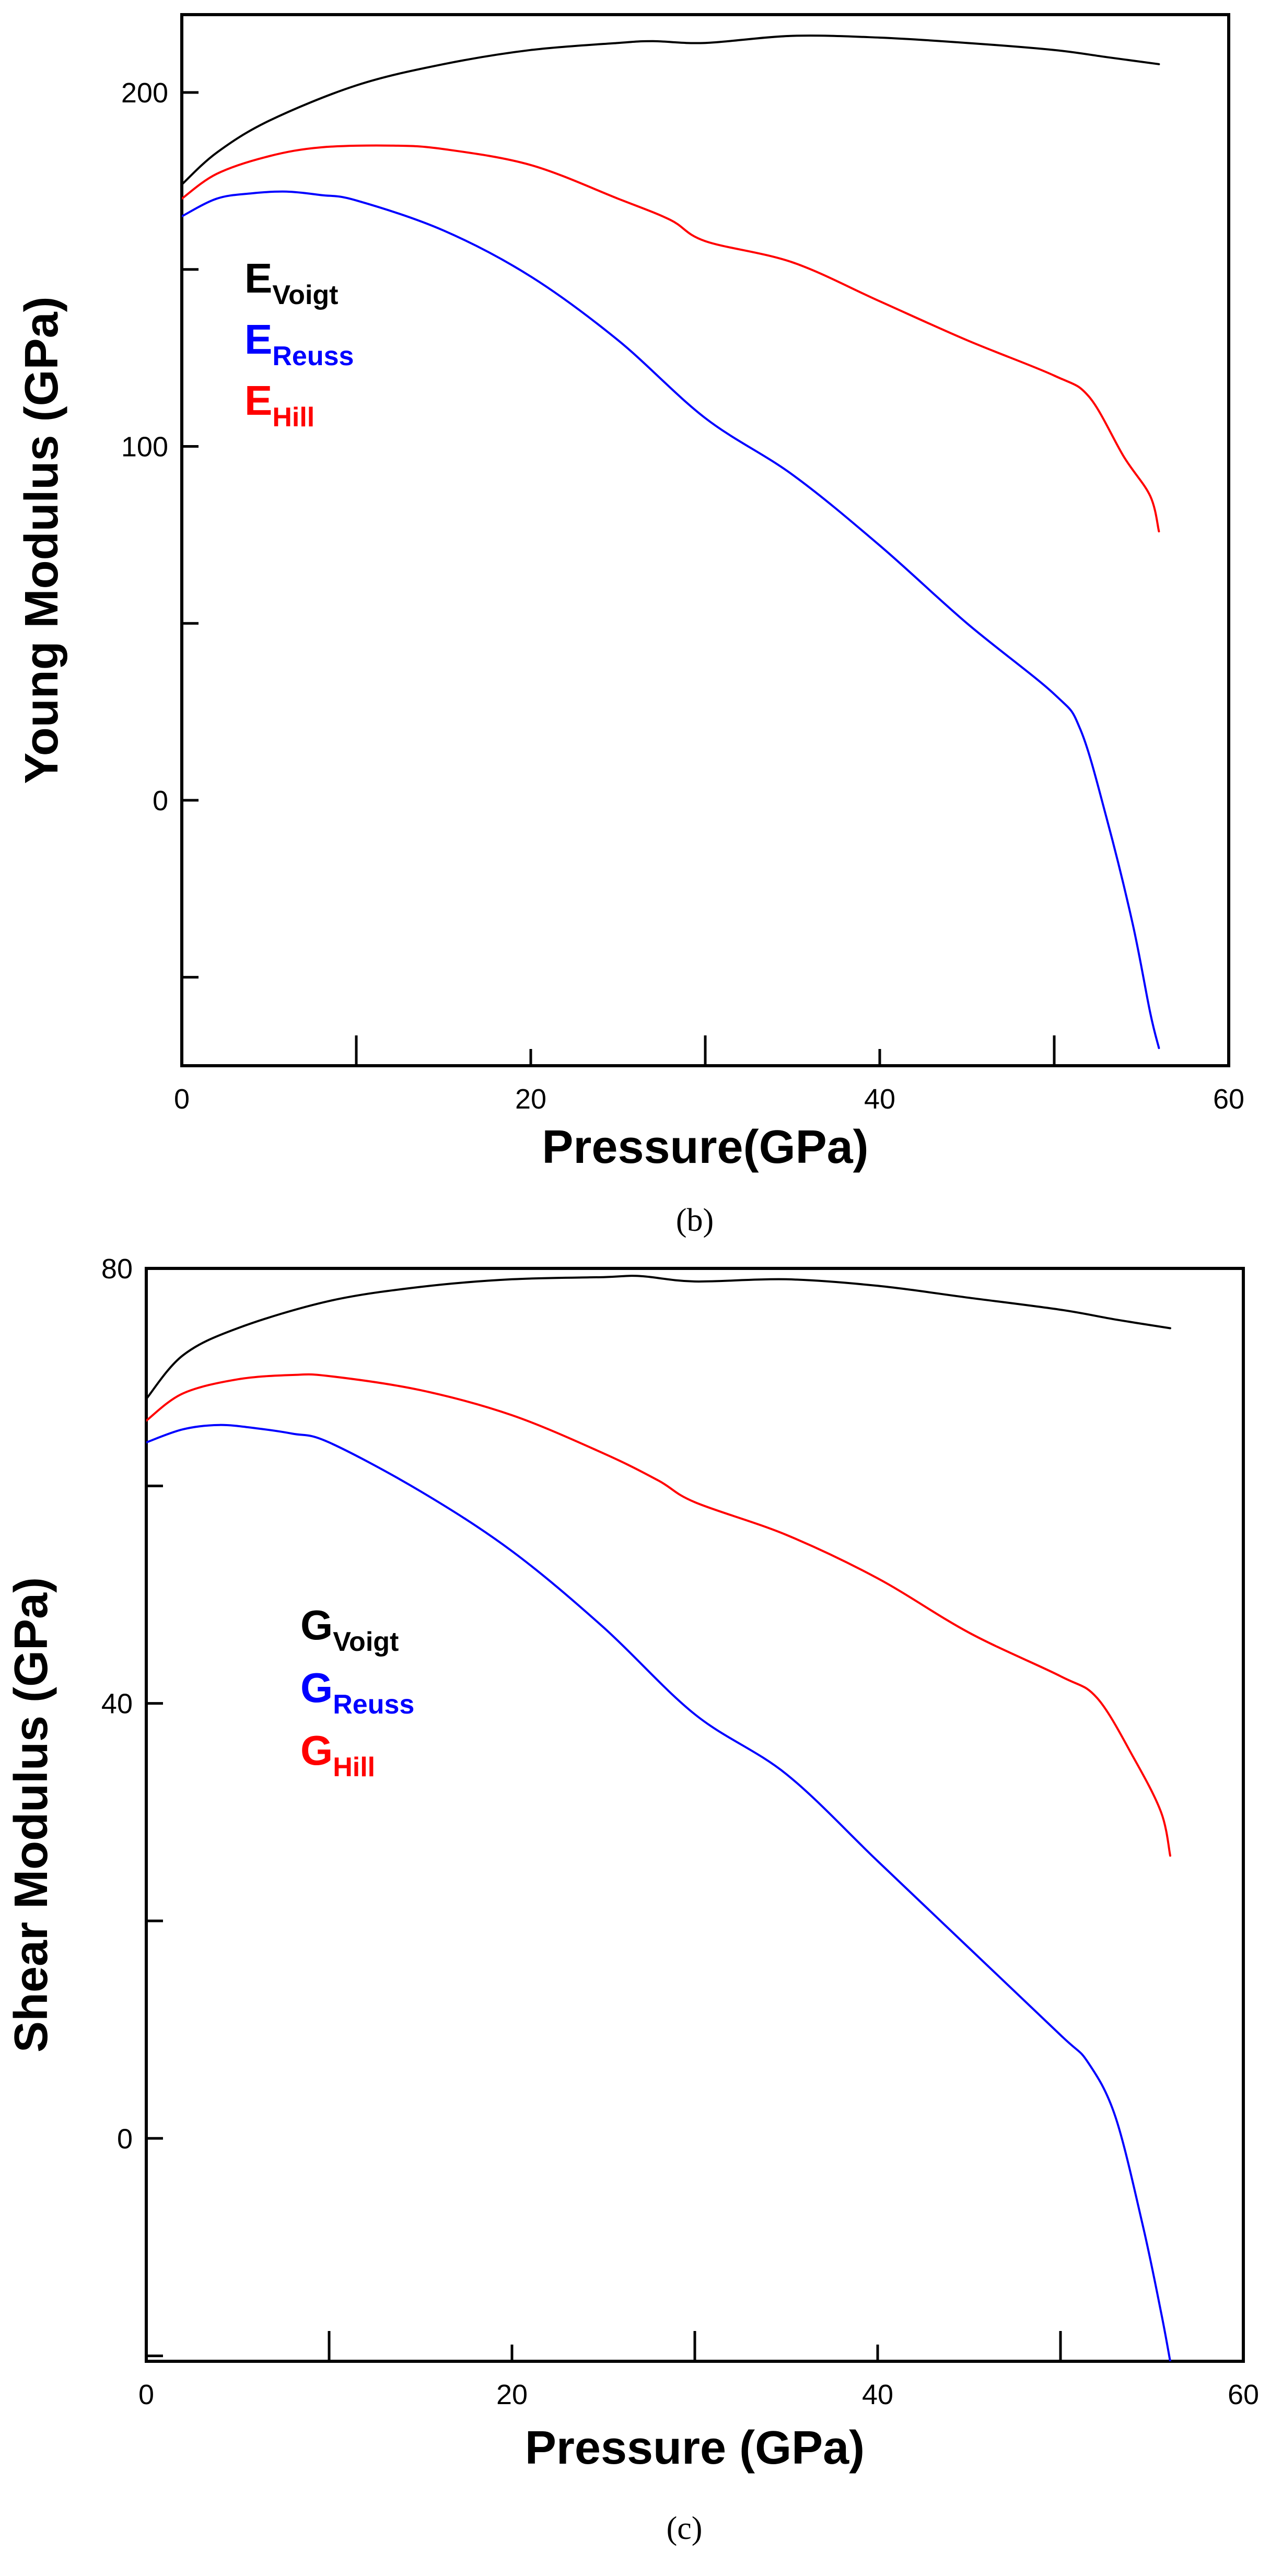 This screenshot has width=1282, height=2576. I want to click on legend-entry-hill: GHill, so click(337, 1754).